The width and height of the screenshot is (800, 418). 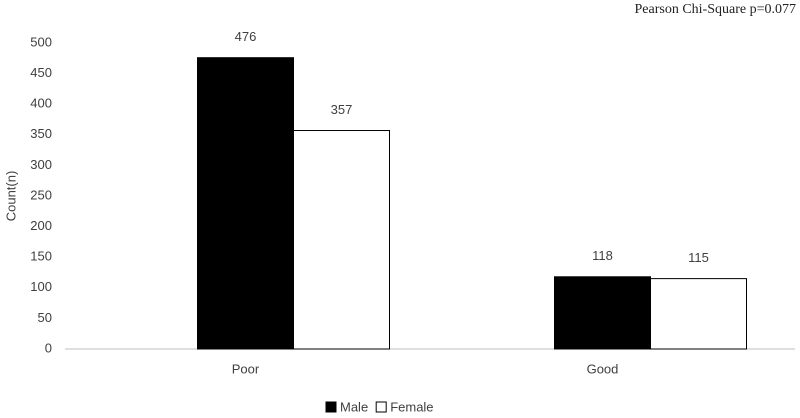 I want to click on legend-label: Male, so click(x=354, y=406).